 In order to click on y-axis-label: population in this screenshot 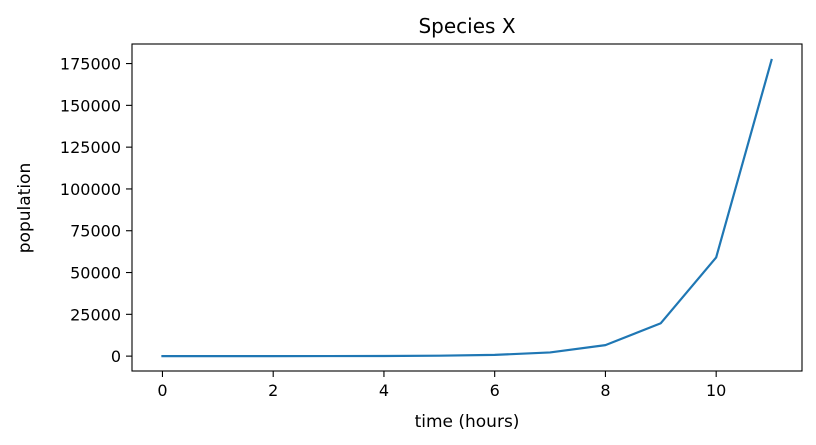, I will do `click(25, 208)`.